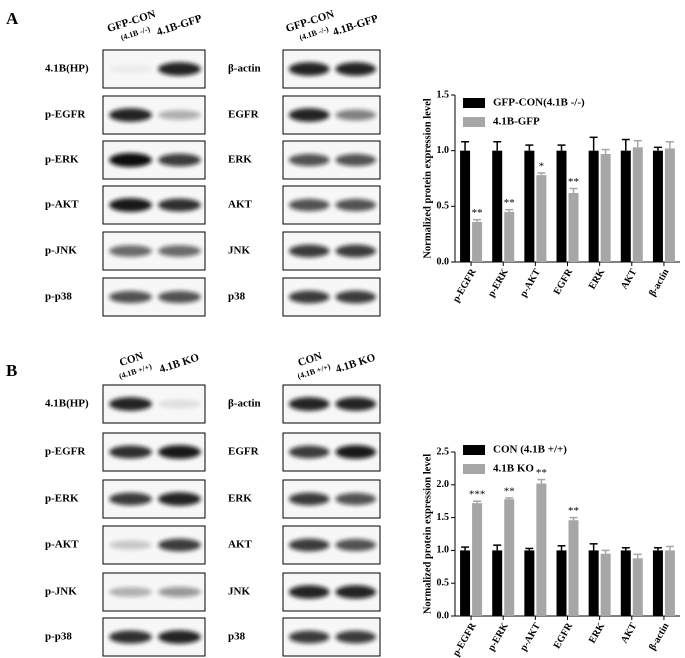  I want to click on y-tick-label: 1.0, so click(443, 550).